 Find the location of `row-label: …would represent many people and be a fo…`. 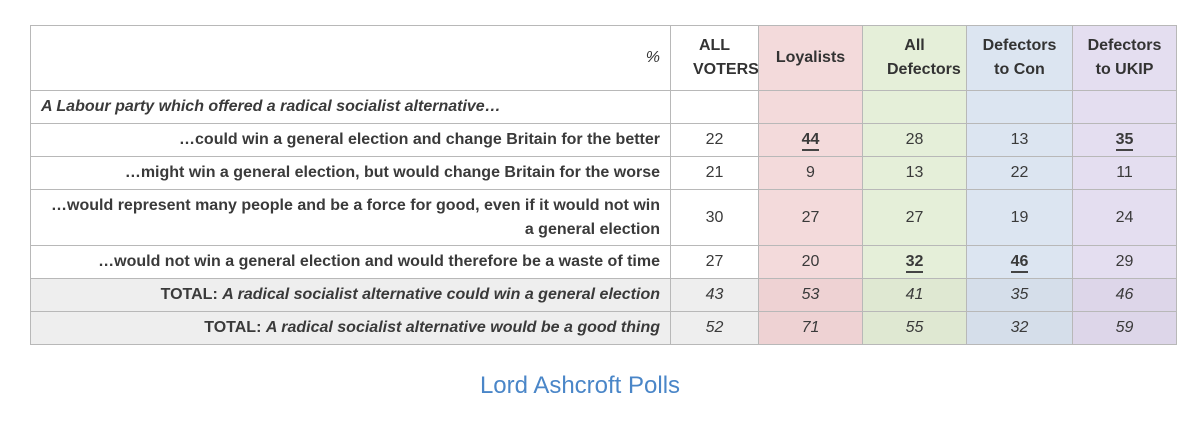

row-label: …would represent many people and be a fo… is located at coordinates (350, 217).